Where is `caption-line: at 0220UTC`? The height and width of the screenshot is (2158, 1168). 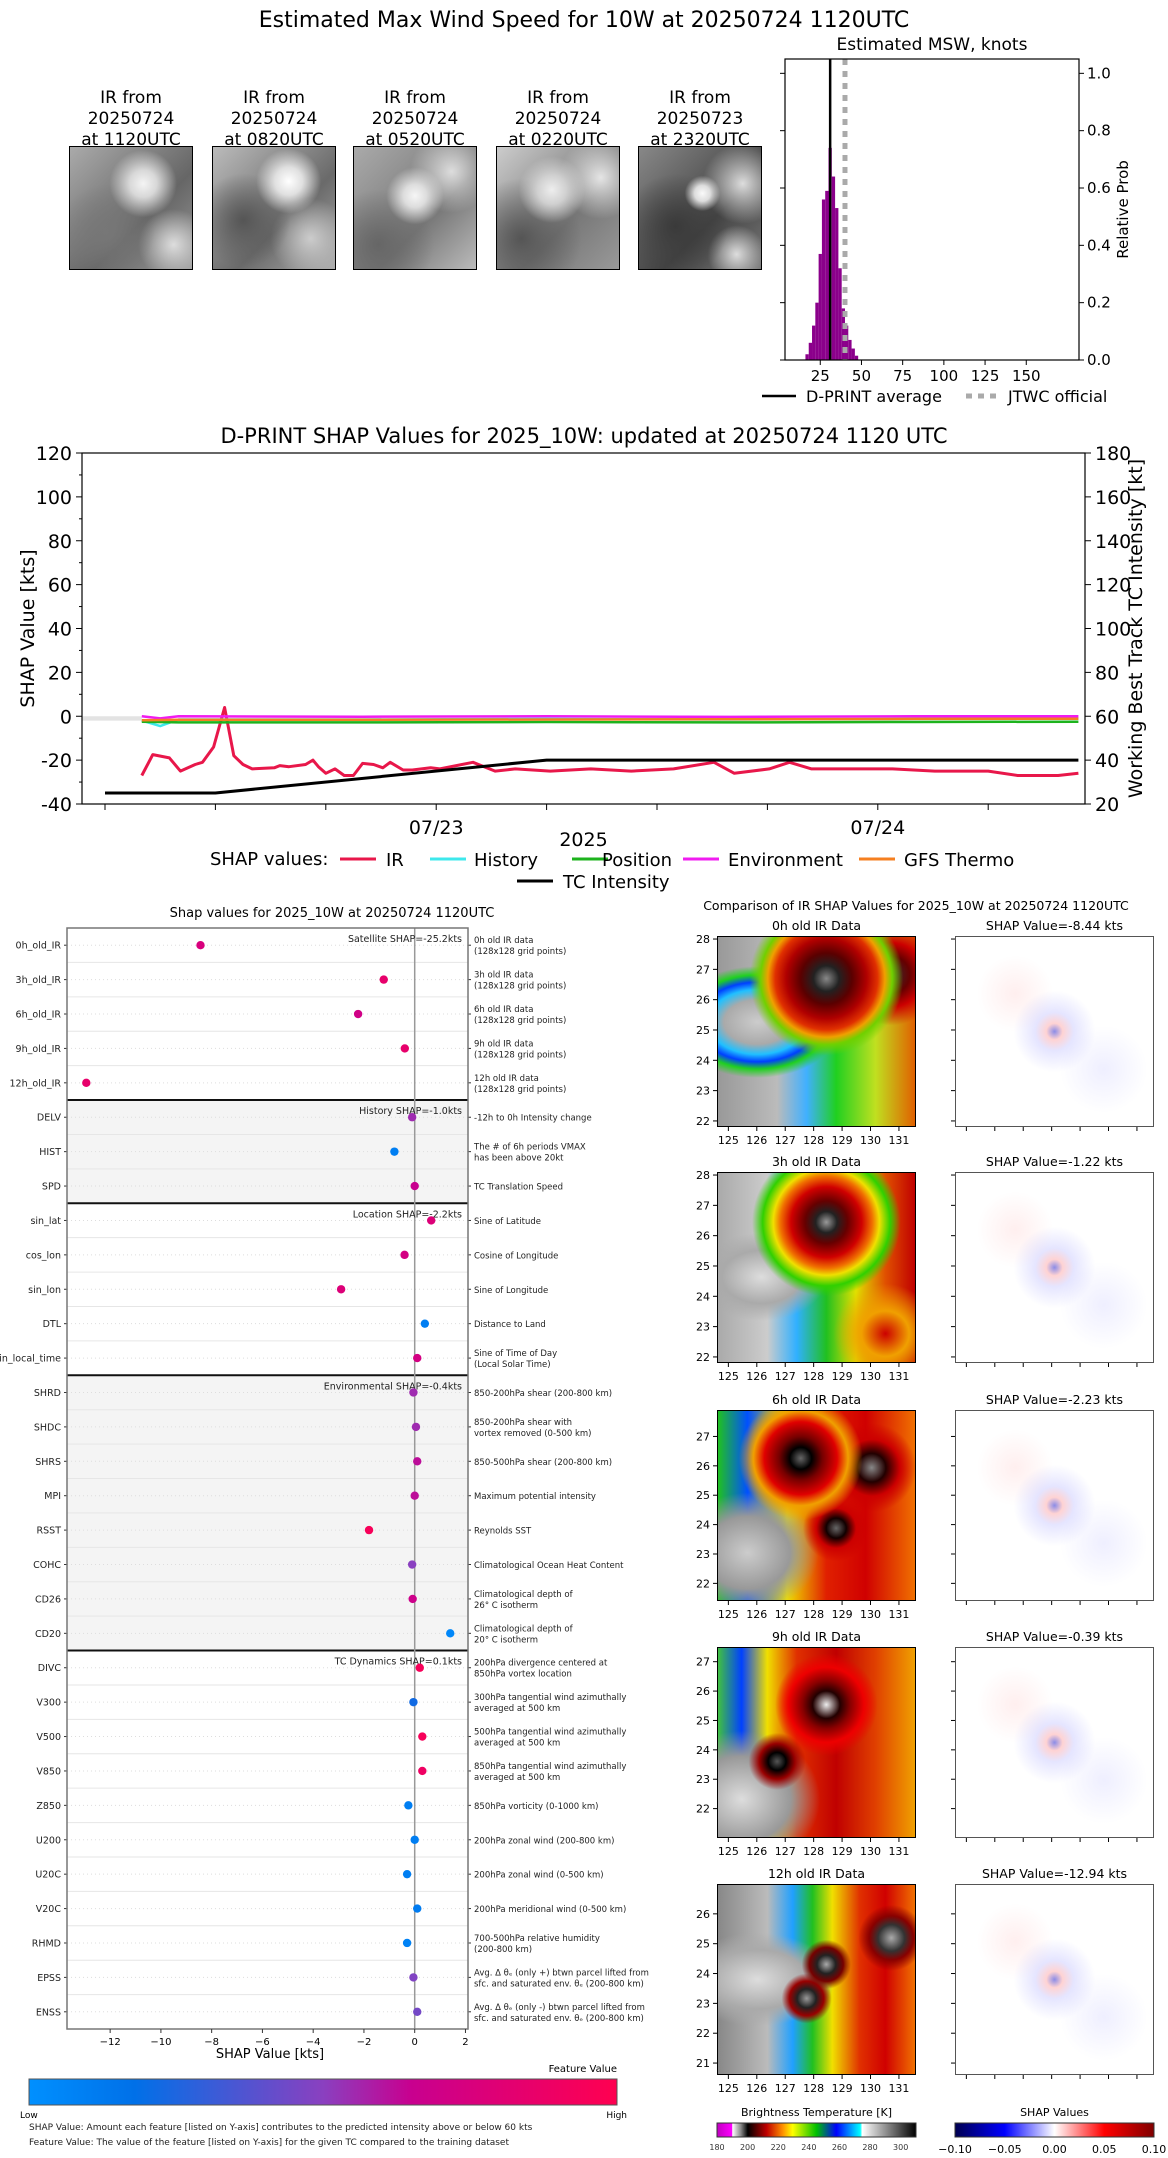 caption-line: at 0220UTC is located at coordinates (558, 140).